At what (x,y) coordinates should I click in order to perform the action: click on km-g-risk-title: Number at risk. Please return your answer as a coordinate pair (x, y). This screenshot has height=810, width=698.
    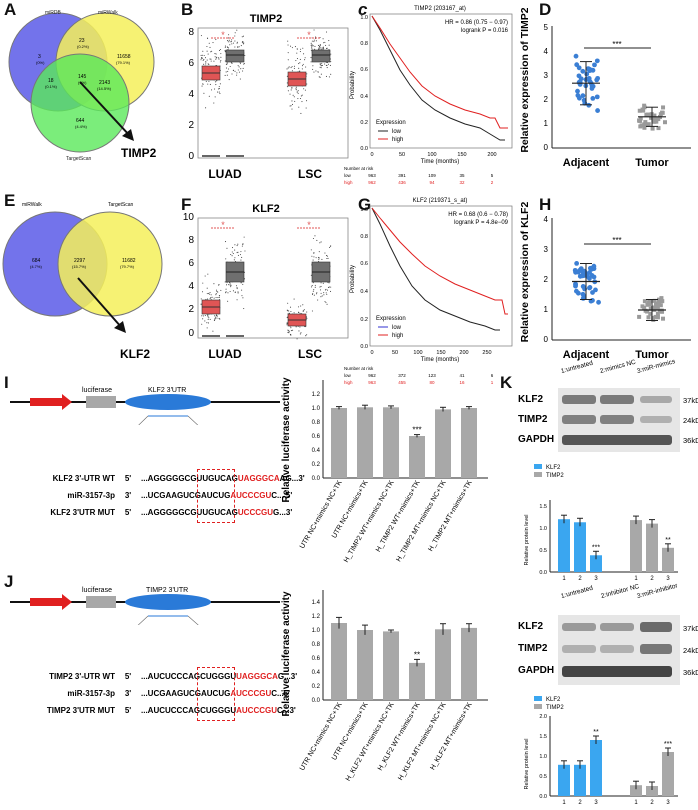
    Looking at the image, I should click on (359, 368).